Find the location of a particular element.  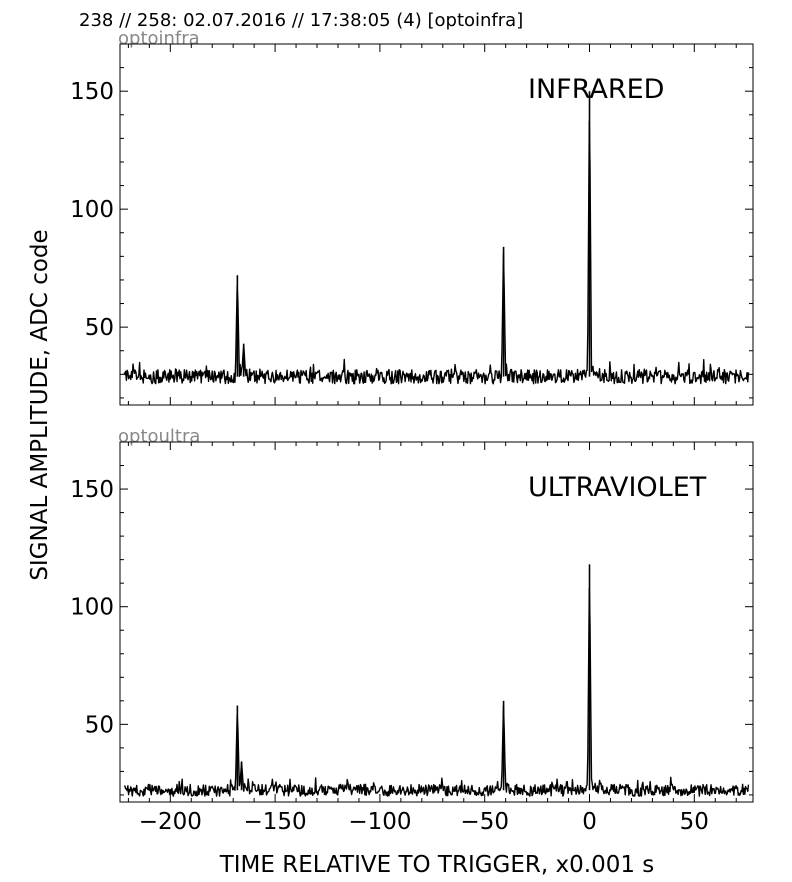

annotation-infrared: INFRARED is located at coordinates (596, 89).